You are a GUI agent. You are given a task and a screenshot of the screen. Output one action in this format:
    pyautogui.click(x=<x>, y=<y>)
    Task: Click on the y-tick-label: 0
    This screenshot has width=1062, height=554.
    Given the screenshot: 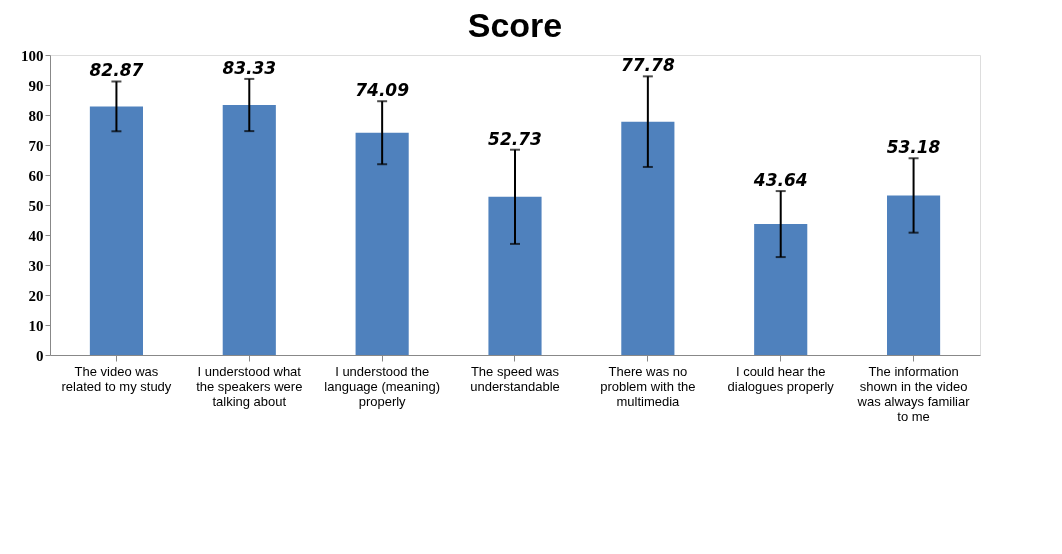 What is the action you would take?
    pyautogui.click(x=40, y=355)
    